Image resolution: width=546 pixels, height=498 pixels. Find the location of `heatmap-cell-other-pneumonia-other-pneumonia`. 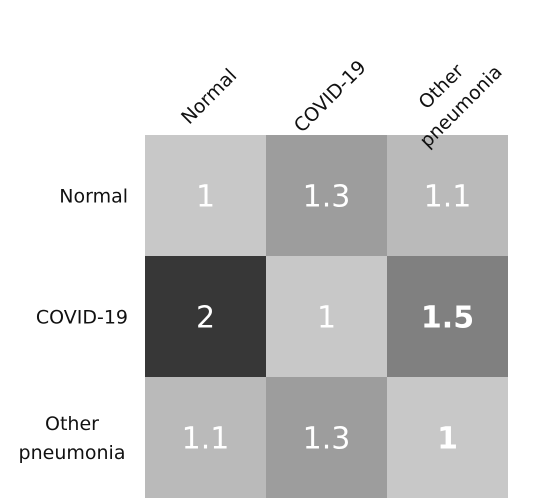

heatmap-cell-other-pneumonia-other-pneumonia is located at coordinates (447, 437).